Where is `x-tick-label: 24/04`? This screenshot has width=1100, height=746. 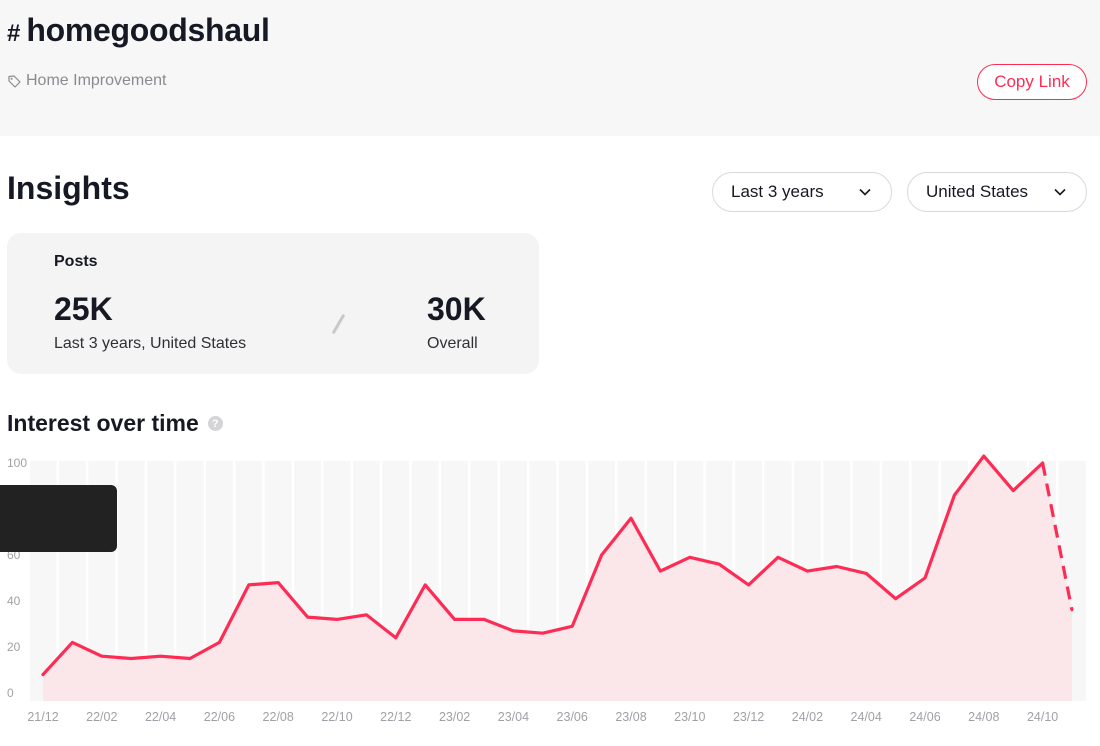 x-tick-label: 24/04 is located at coordinates (866, 717).